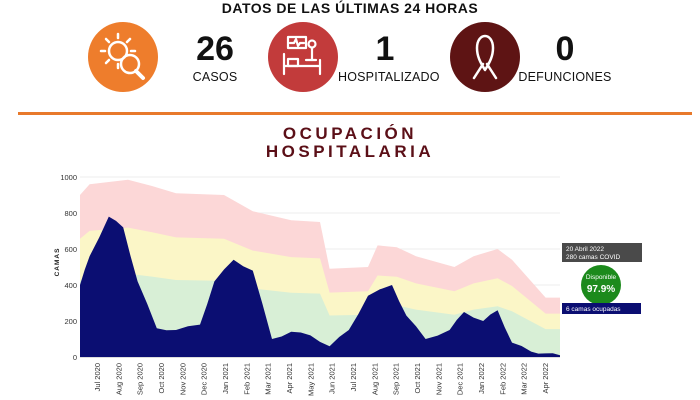  Describe the element at coordinates (385, 49) in the screenshot. I see `hospitalized-count: 1` at that location.